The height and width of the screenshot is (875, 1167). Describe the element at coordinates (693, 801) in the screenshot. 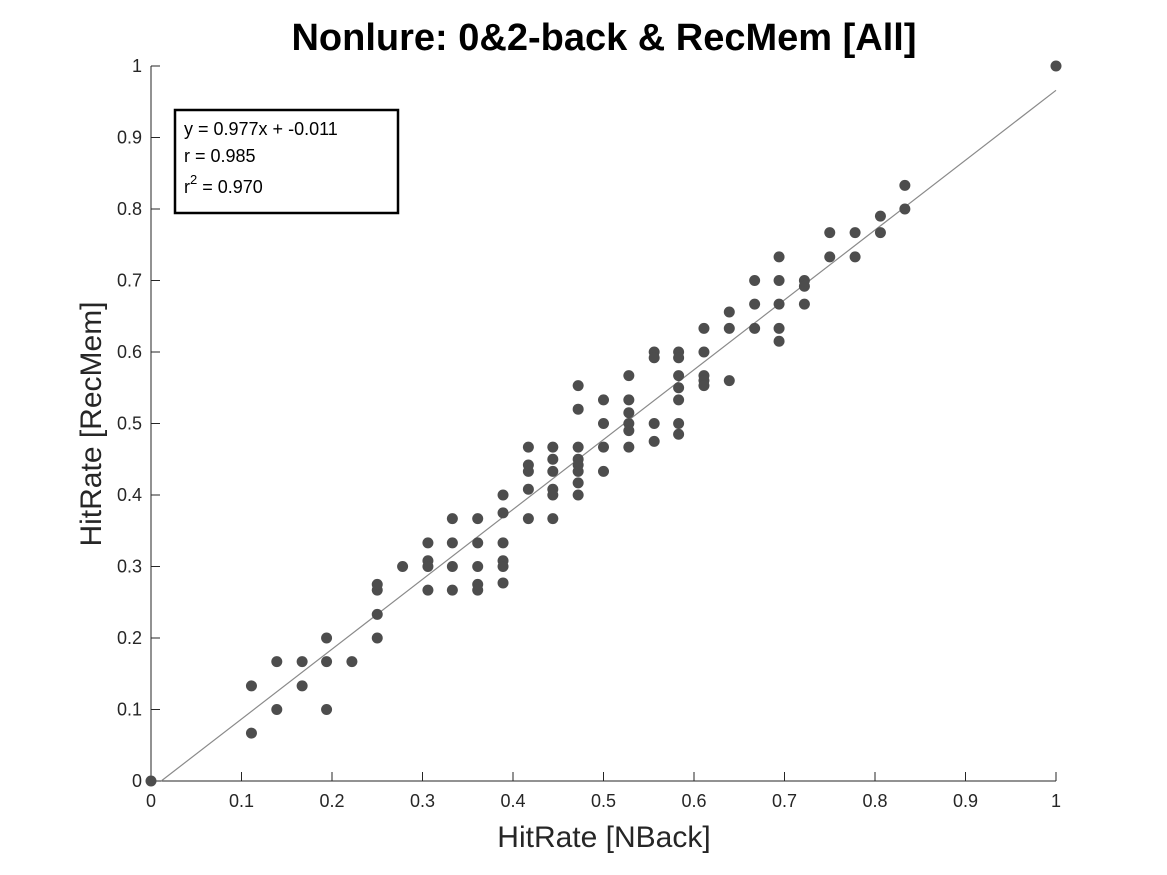

I see `x-tick-label: 0.6` at that location.